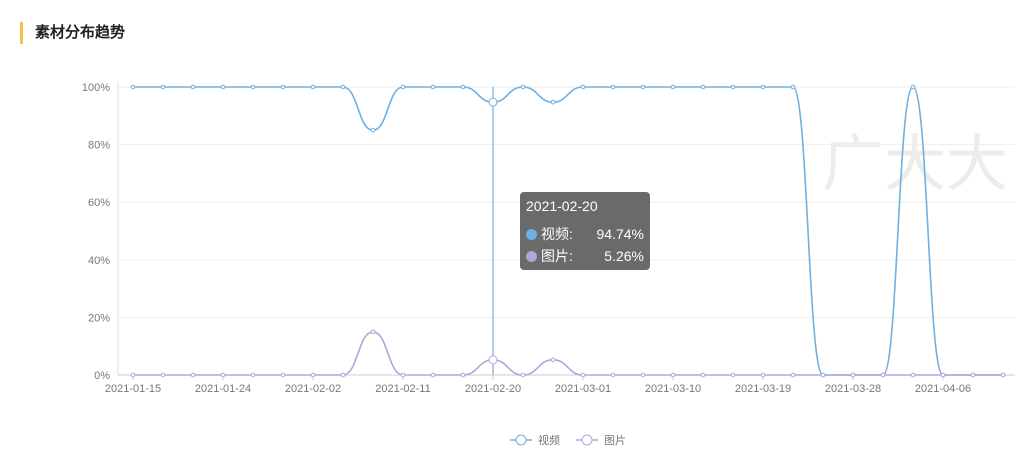 Image resolution: width=1024 pixels, height=452 pixels. What do you see at coordinates (313, 389) in the screenshot?
I see `x-tick-label: 2021-02-02` at bounding box center [313, 389].